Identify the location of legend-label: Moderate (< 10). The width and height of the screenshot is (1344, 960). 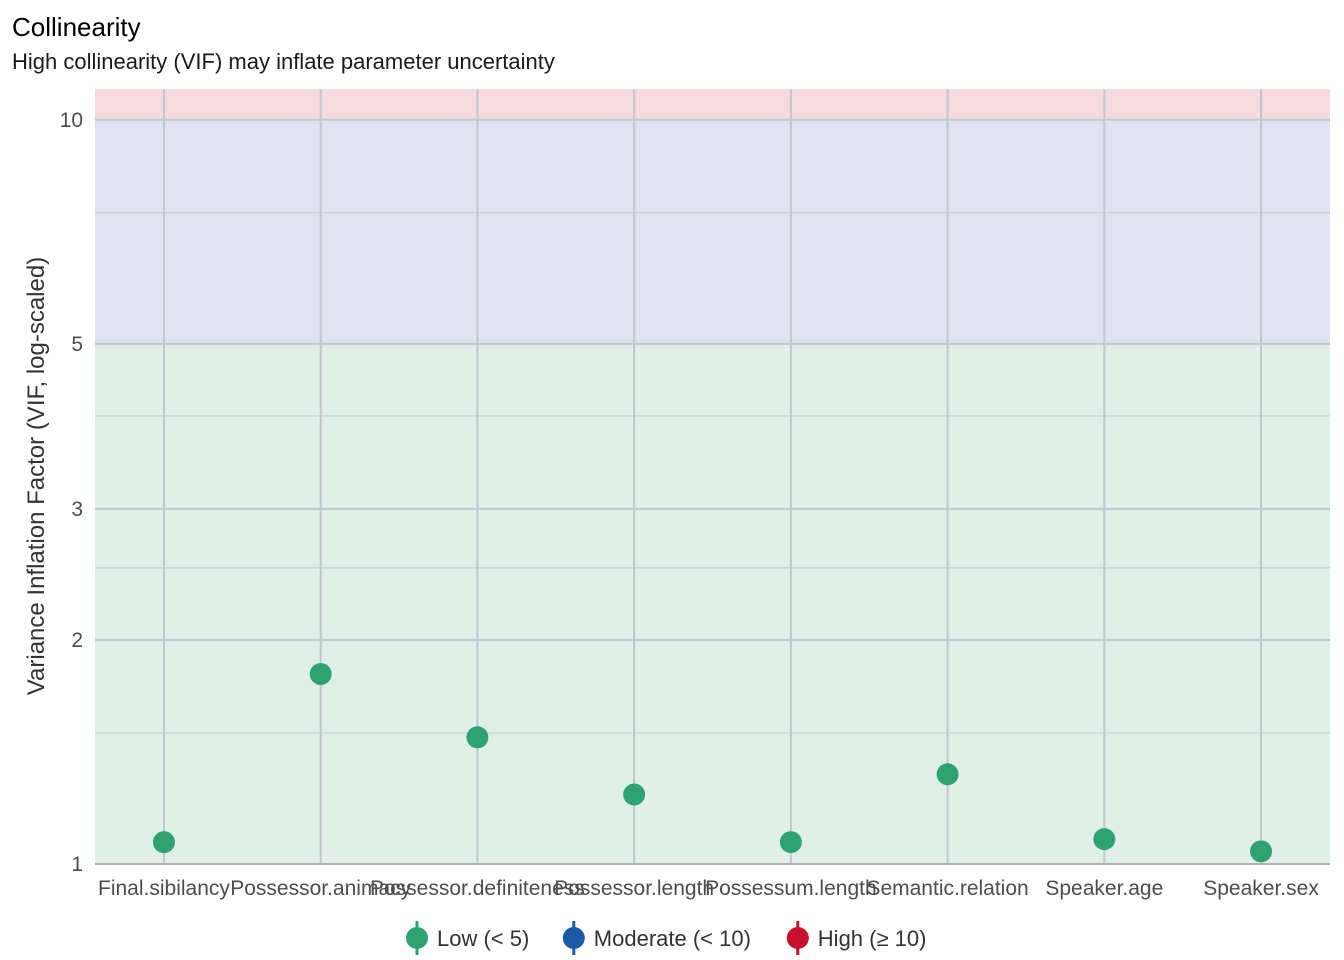
(672, 938).